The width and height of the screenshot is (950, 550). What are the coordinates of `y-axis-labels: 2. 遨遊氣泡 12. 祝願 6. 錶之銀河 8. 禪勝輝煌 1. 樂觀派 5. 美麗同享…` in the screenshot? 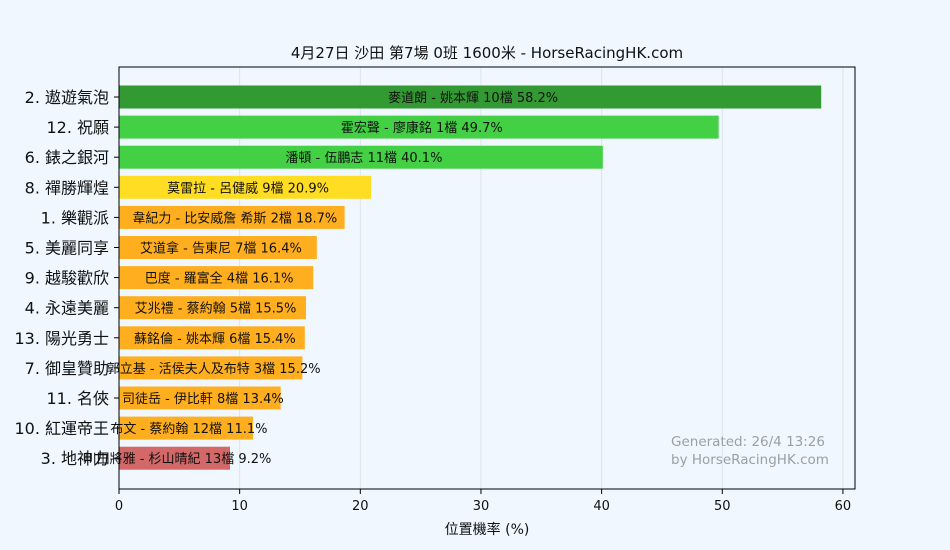 It's located at (66, 278).